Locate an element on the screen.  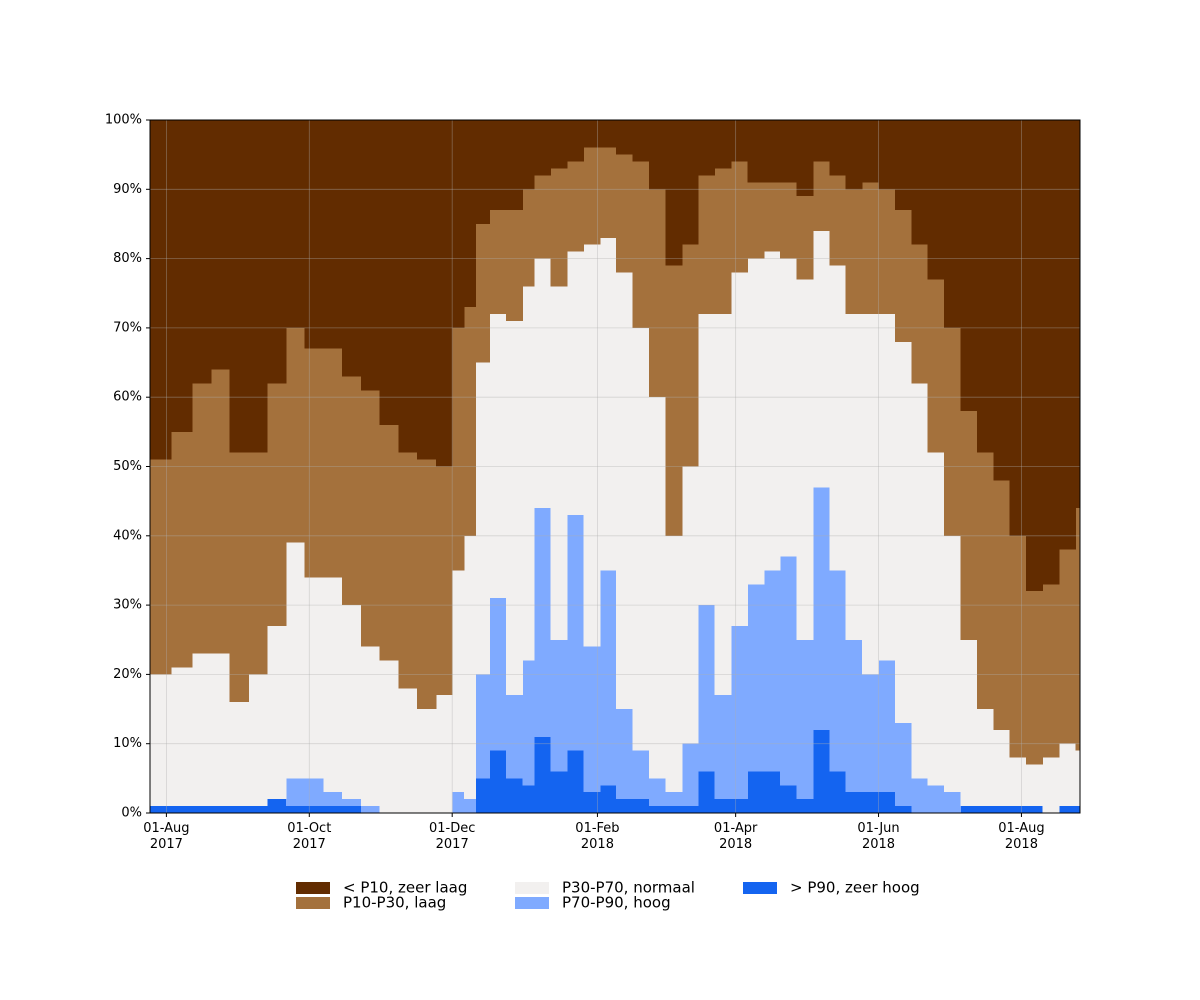
y-tick-label: 20% is located at coordinates (127, 674).